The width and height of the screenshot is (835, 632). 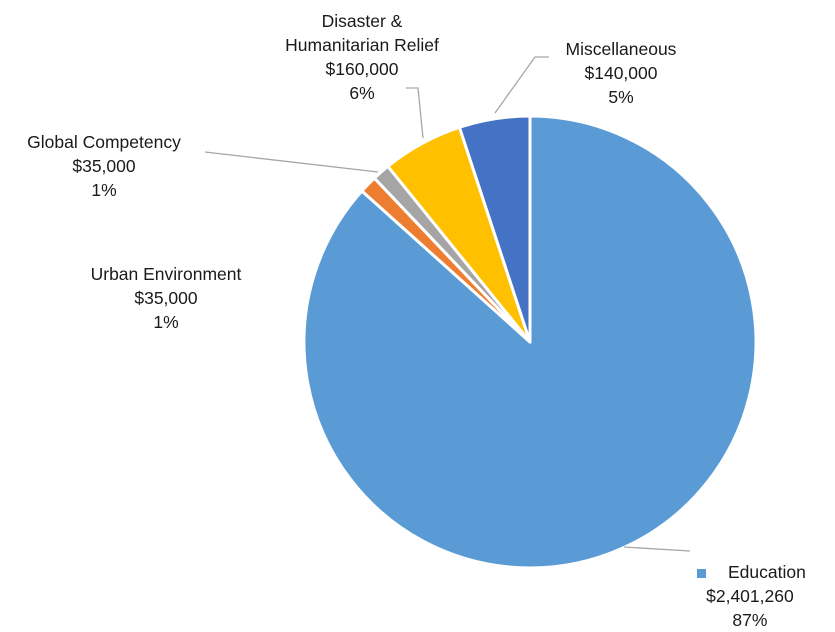 I want to click on urban-environment-label-percent: 1%, so click(x=166, y=322).